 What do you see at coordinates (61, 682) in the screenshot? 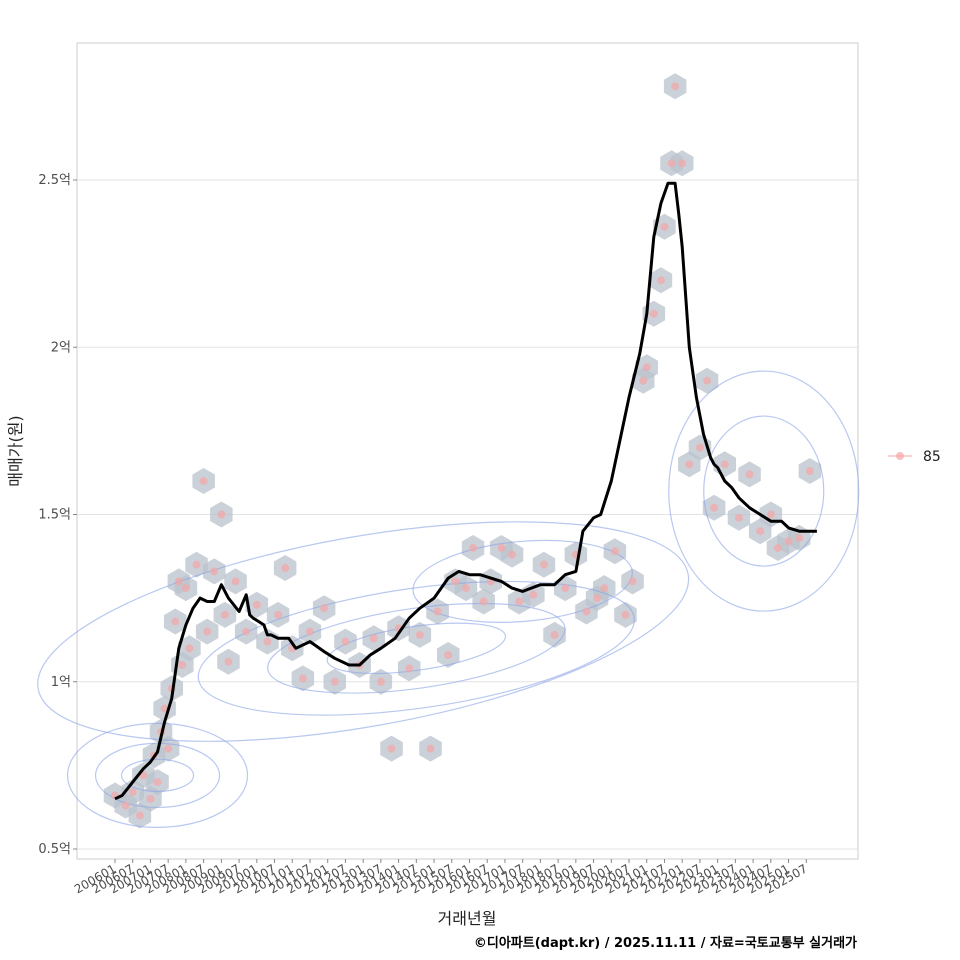
I see `y-tick-label: 1억` at bounding box center [61, 682].